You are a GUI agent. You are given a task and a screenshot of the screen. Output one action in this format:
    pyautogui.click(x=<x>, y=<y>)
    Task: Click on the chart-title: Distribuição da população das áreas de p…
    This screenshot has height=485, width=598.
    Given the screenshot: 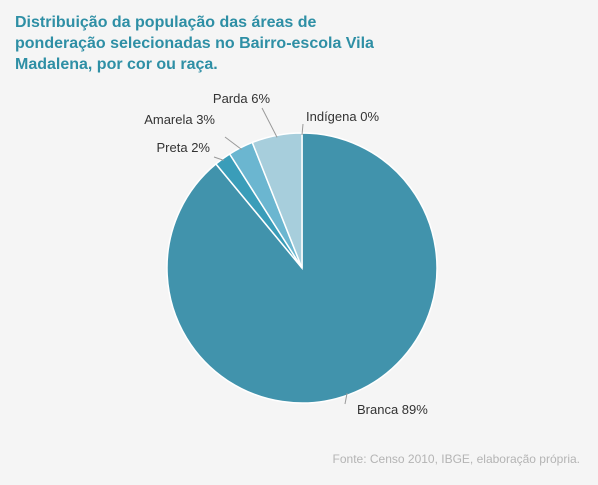 What is the action you would take?
    pyautogui.click(x=194, y=43)
    